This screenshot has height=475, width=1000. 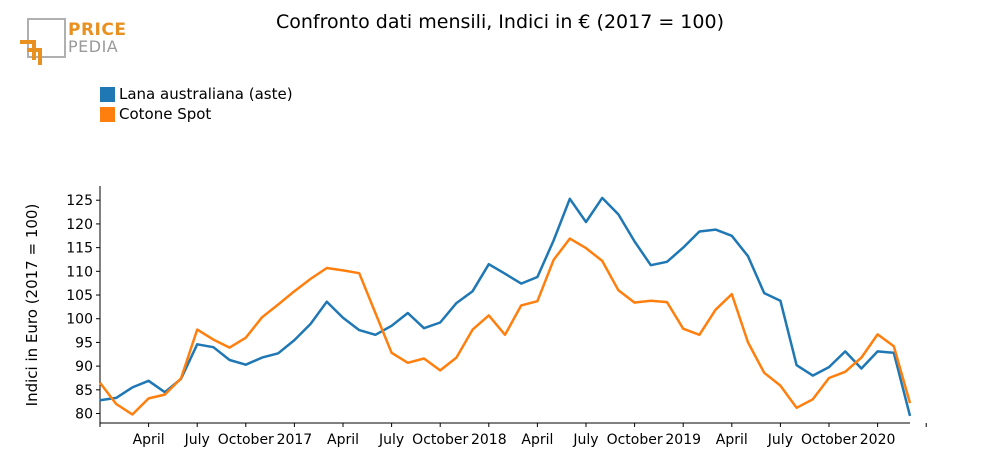 I want to click on y-axis-label: Indici in Euro (2017 = 100), so click(x=32, y=305).